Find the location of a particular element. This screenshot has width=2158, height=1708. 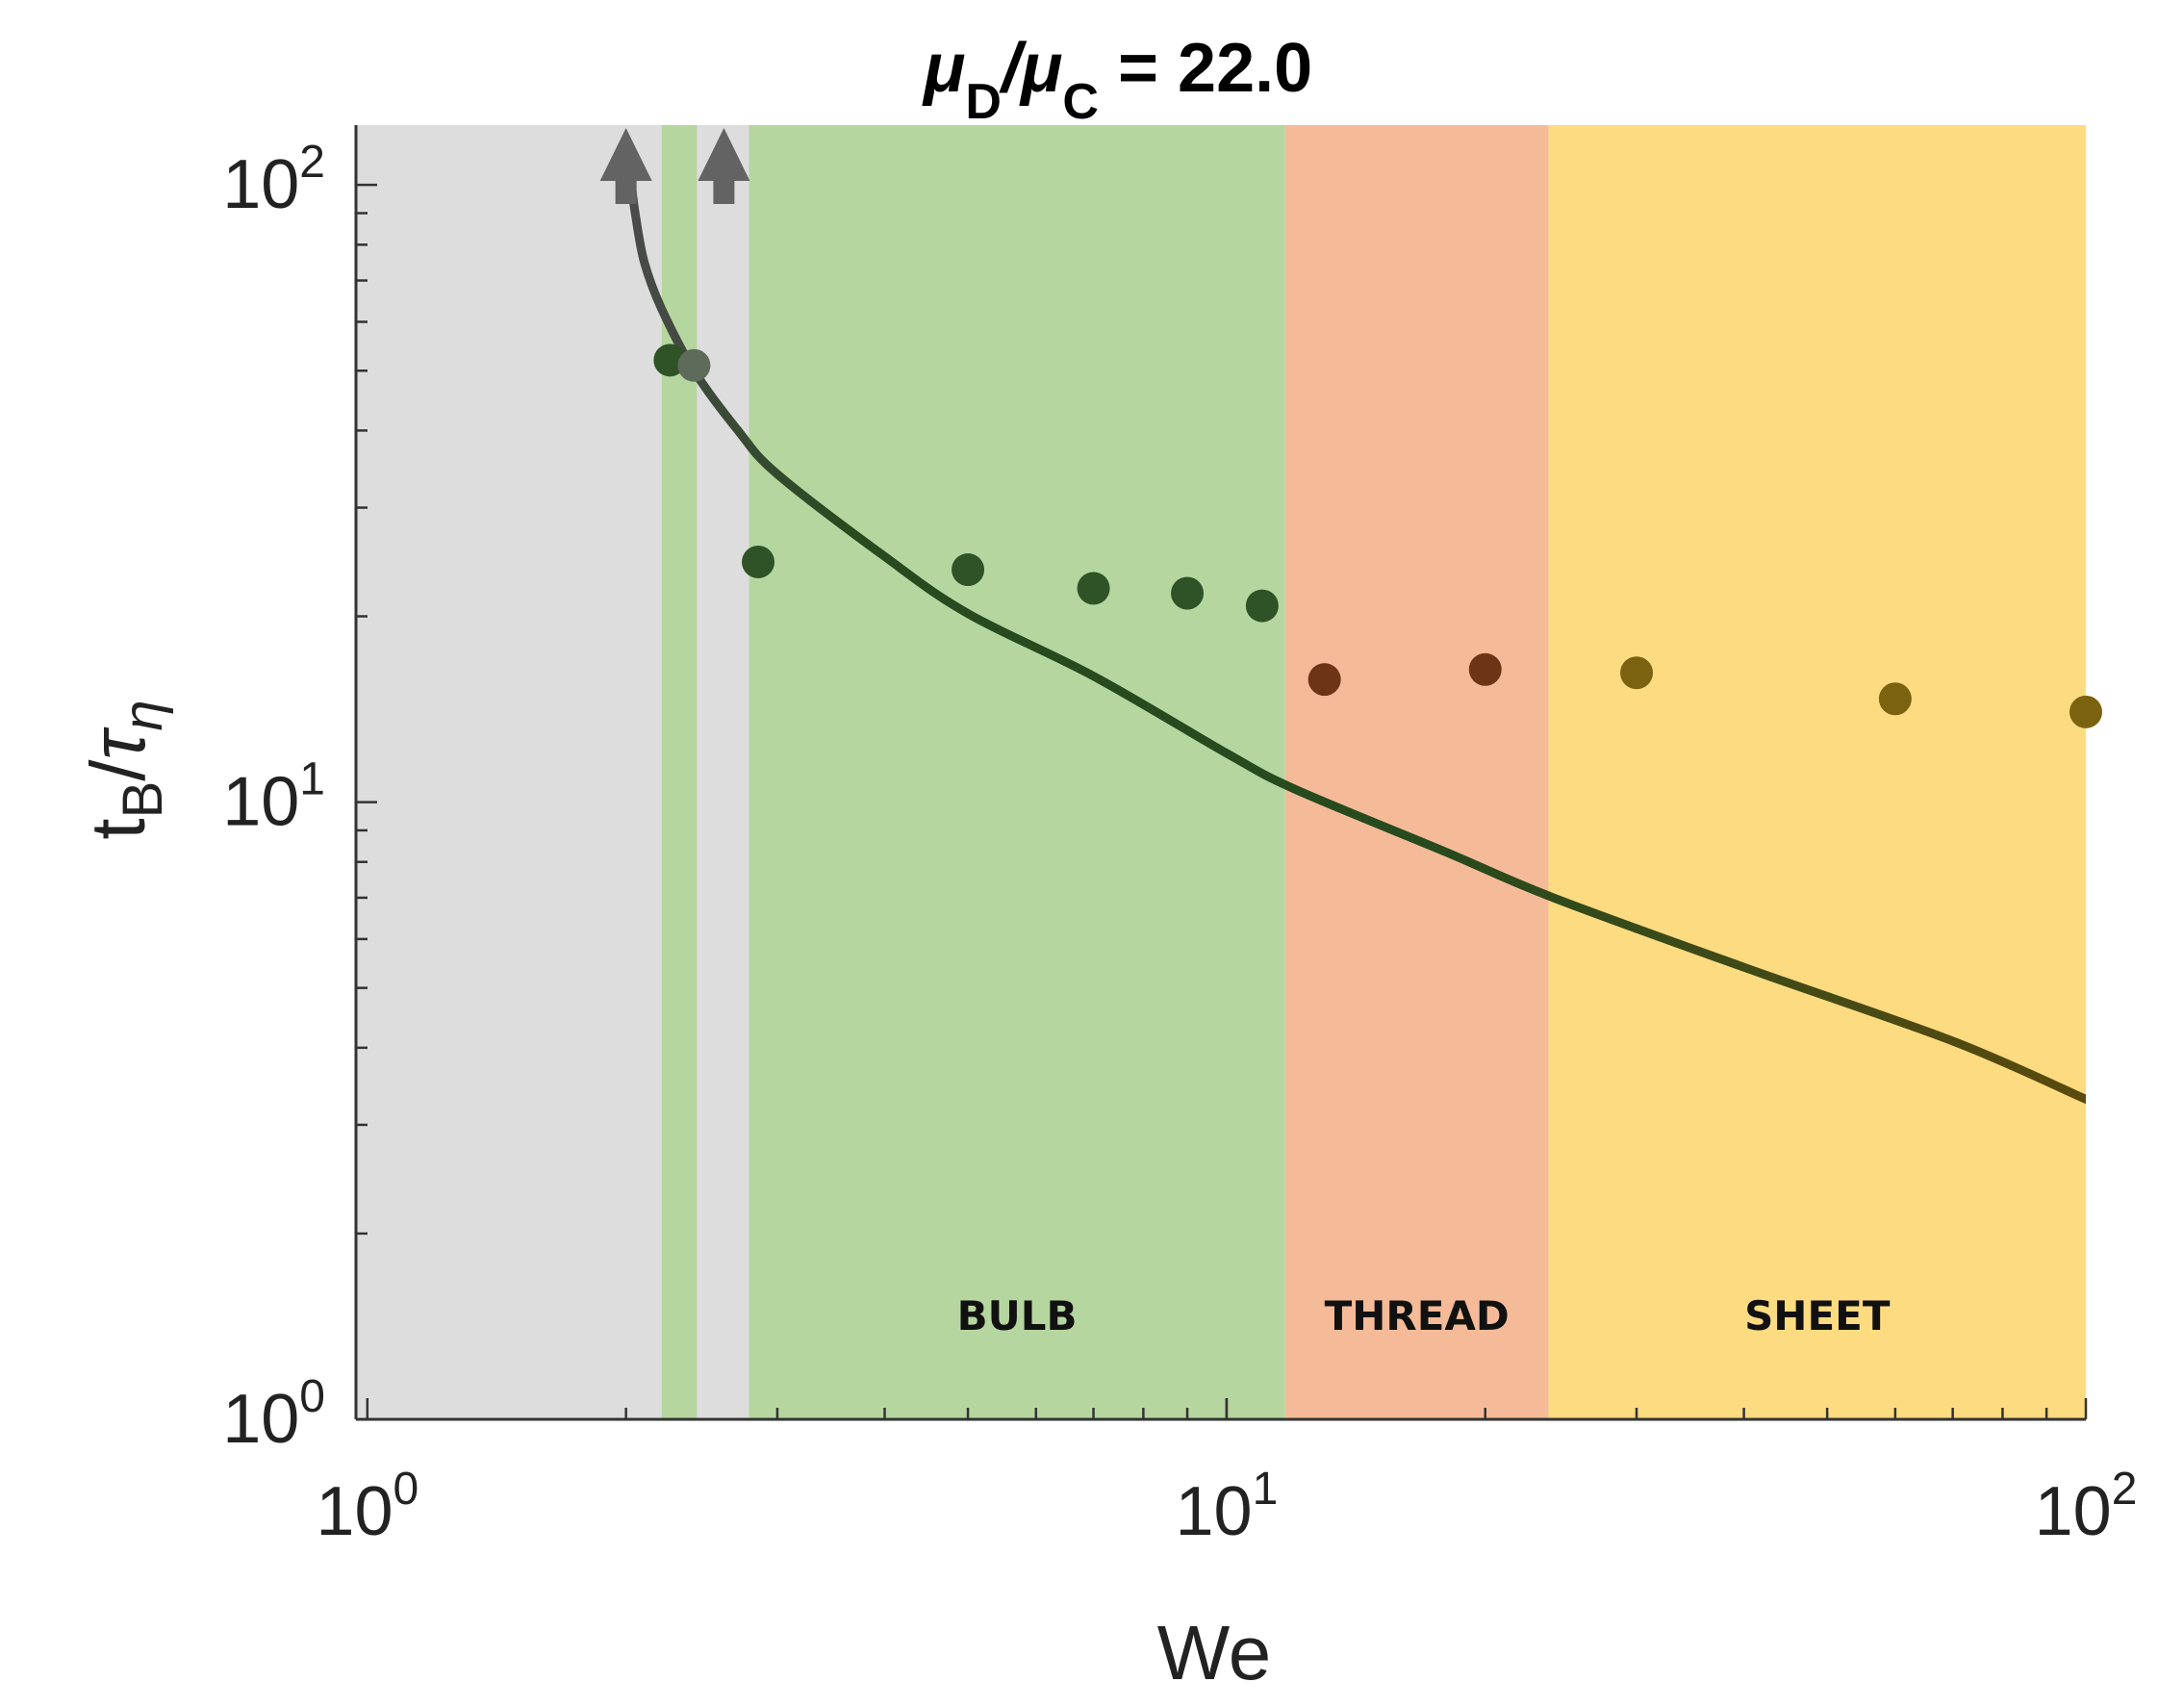

x-tick-label: 10¹ is located at coordinates (1228, 1507).